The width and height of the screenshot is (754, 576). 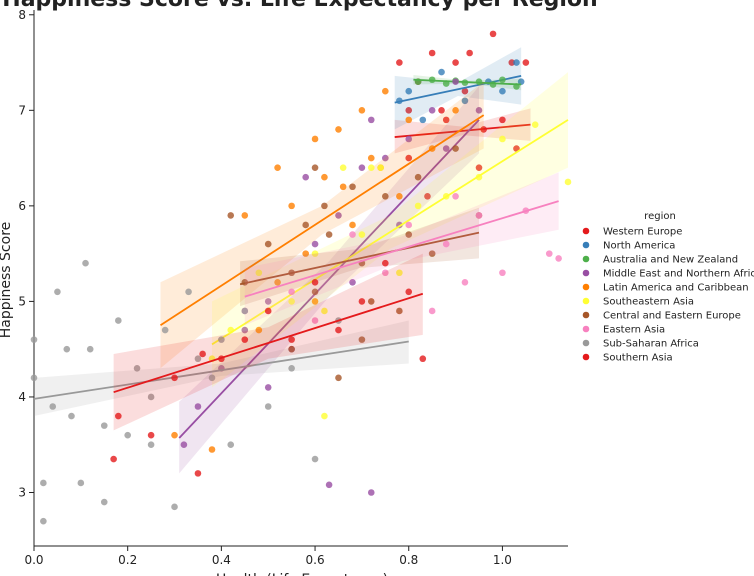 What do you see at coordinates (221, 560) in the screenshot?
I see `x-tick-label: 0.4` at bounding box center [221, 560].